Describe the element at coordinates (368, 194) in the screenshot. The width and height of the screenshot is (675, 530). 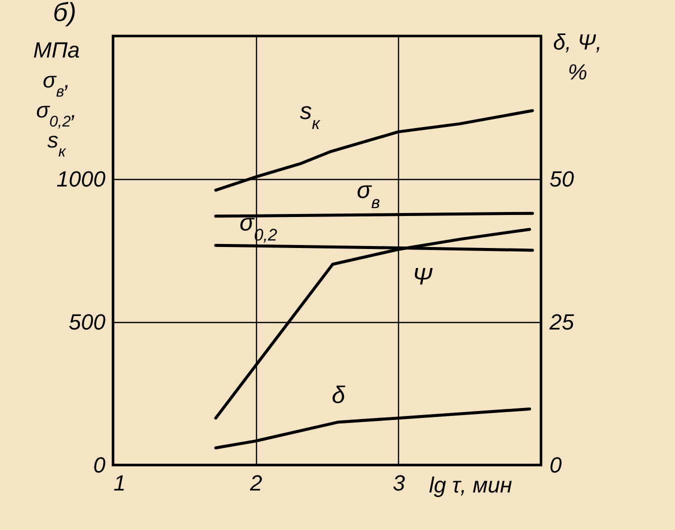
I see `series-label: σ$_{в}$` at that location.